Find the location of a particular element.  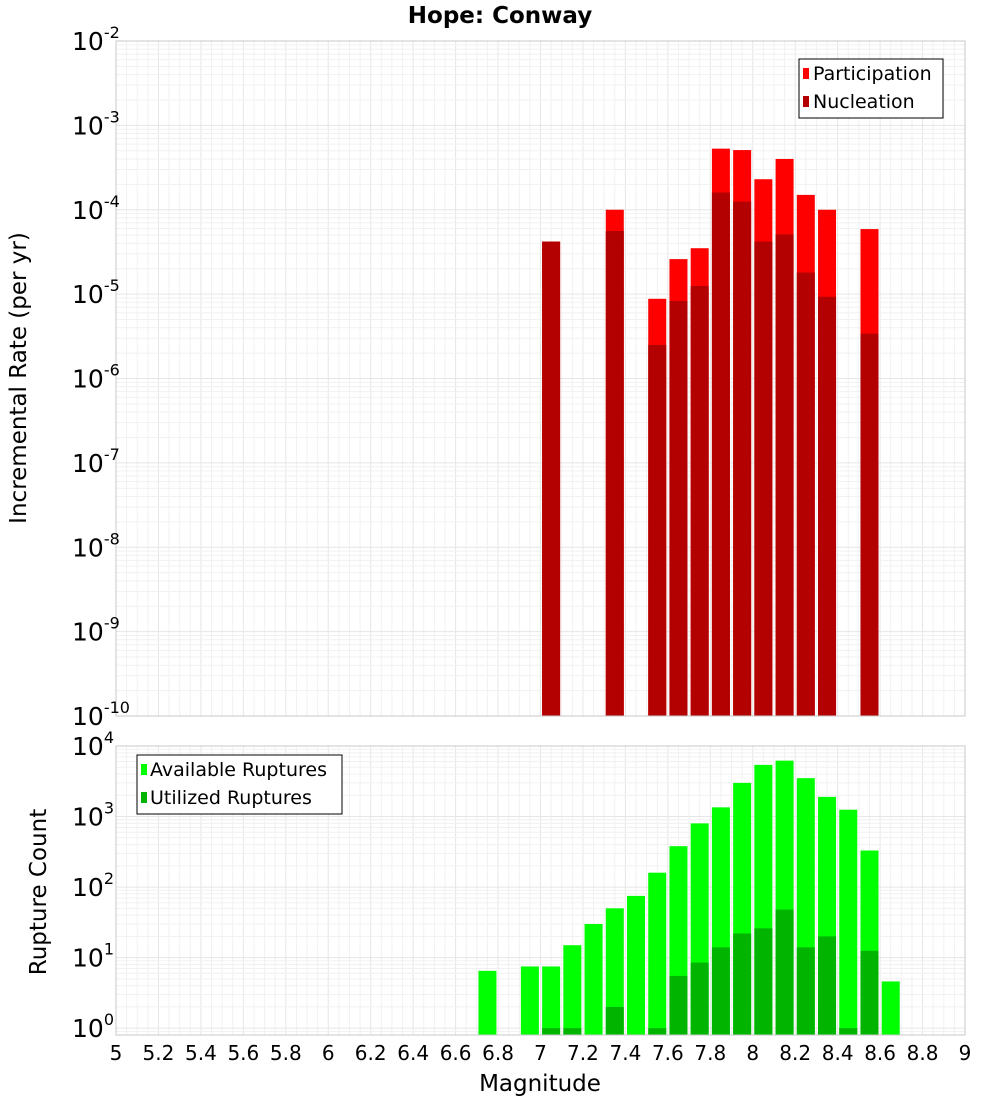

y-tick-label: 10⁻⁶ is located at coordinates (96, 377).